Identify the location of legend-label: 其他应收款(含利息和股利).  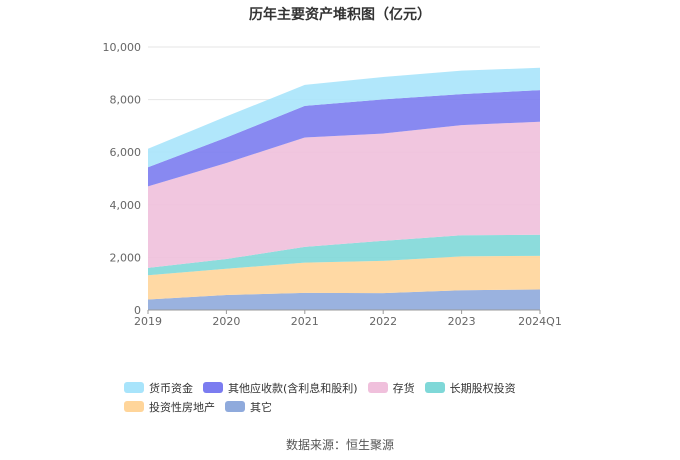
(293, 388).